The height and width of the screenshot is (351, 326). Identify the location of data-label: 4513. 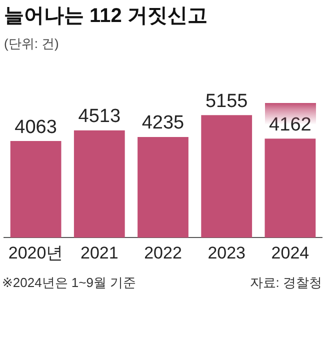
(99, 117).